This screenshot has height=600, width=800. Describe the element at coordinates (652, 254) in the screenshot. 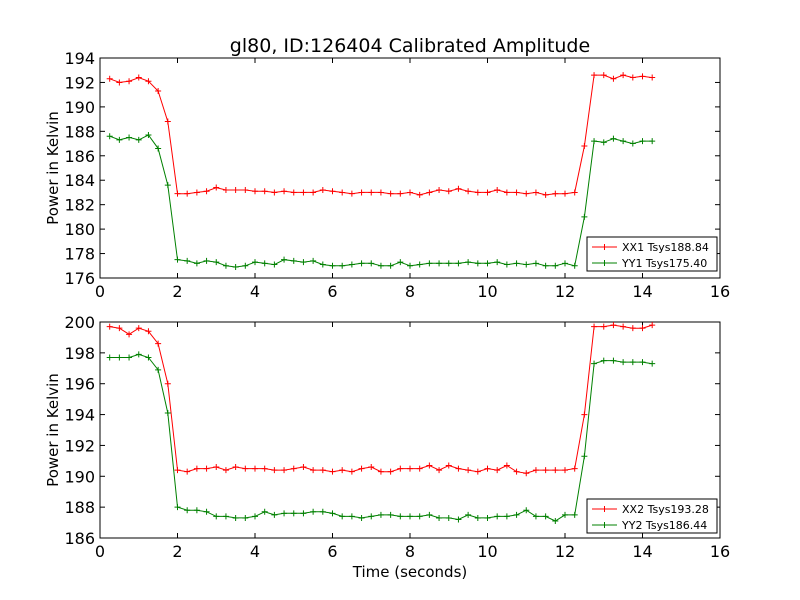

I see `legend: XX1 Tsys188.84 YY1 Tsys175.40` at that location.